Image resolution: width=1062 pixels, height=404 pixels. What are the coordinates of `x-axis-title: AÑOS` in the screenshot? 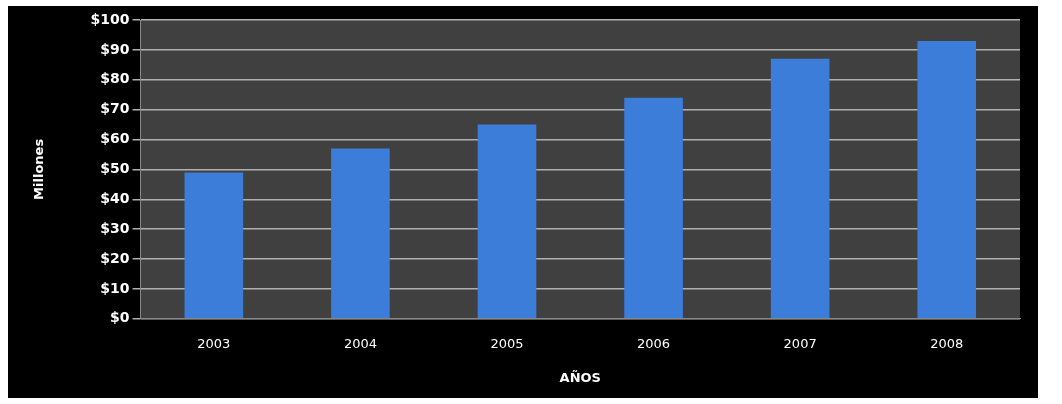 It's located at (580, 377).